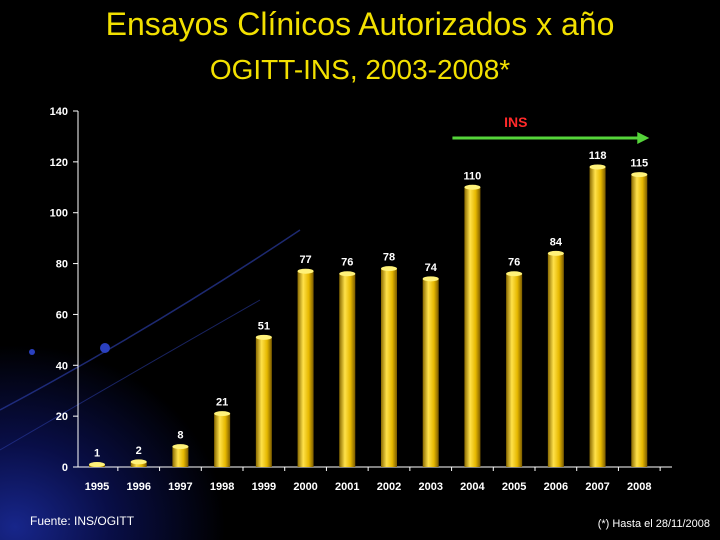 The height and width of the screenshot is (540, 720). Describe the element at coordinates (430, 487) in the screenshot. I see `x-tick-label: 2003` at that location.